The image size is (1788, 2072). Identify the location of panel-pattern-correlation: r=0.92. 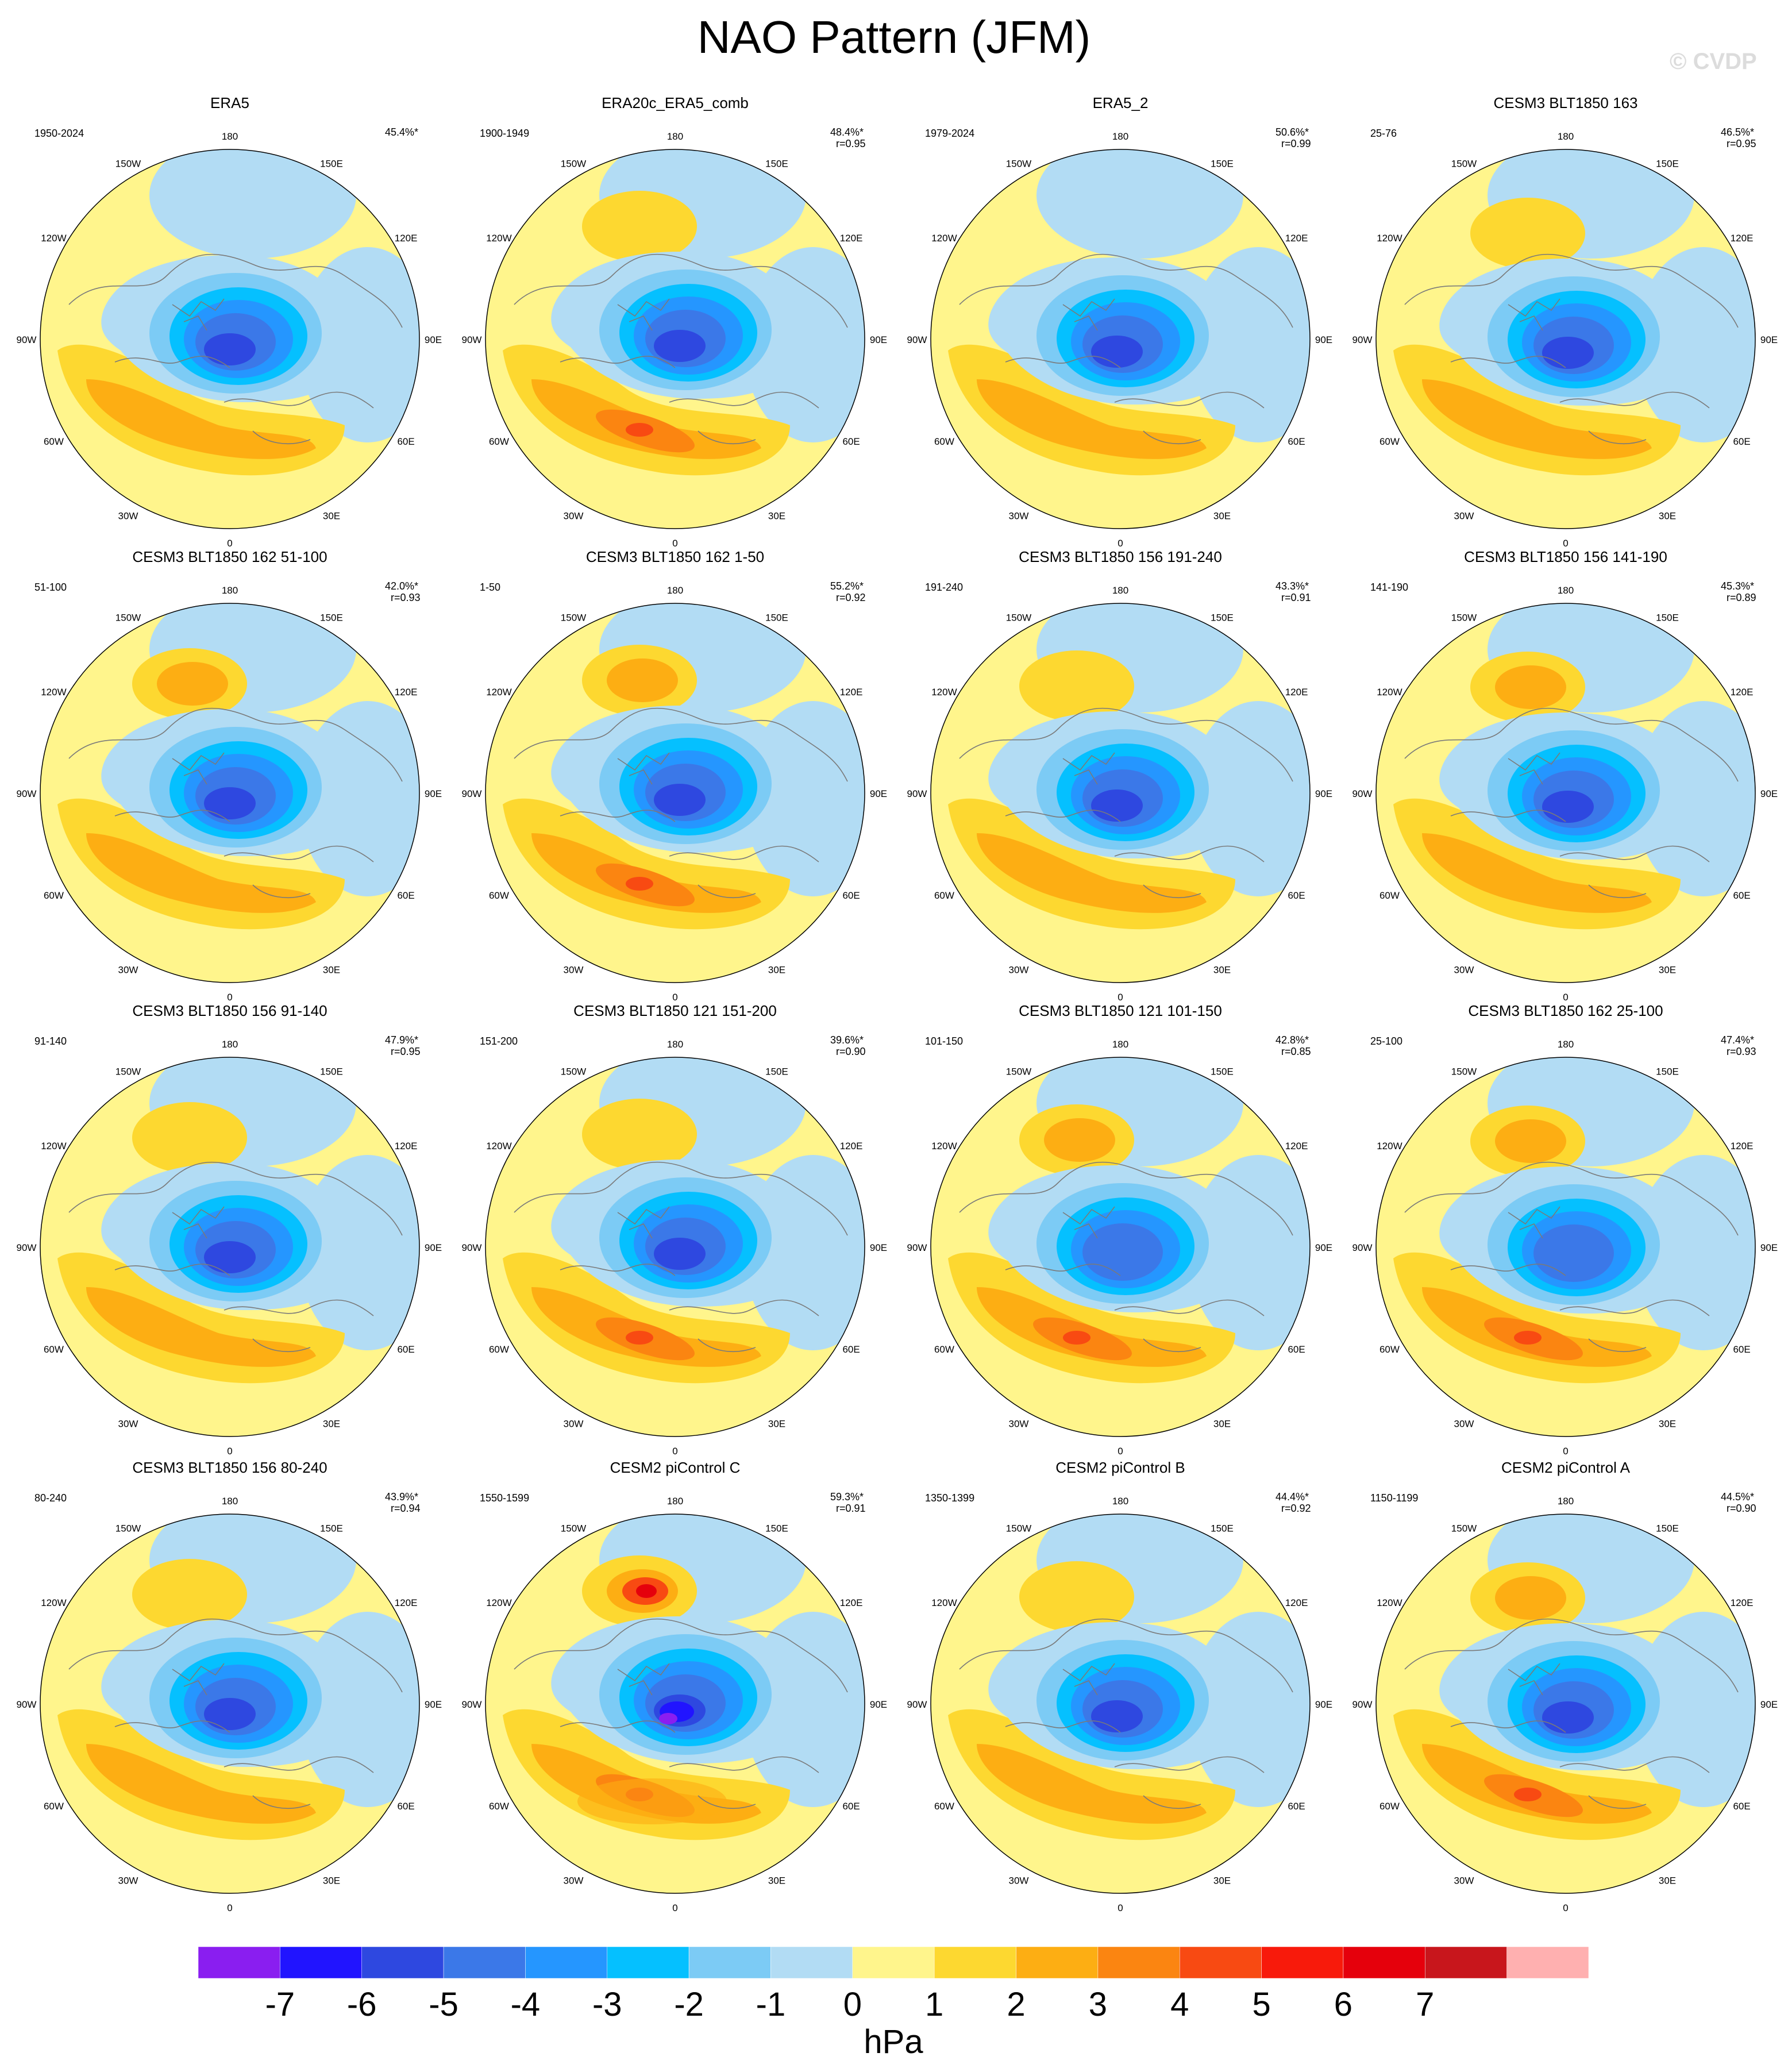
(1296, 1508).